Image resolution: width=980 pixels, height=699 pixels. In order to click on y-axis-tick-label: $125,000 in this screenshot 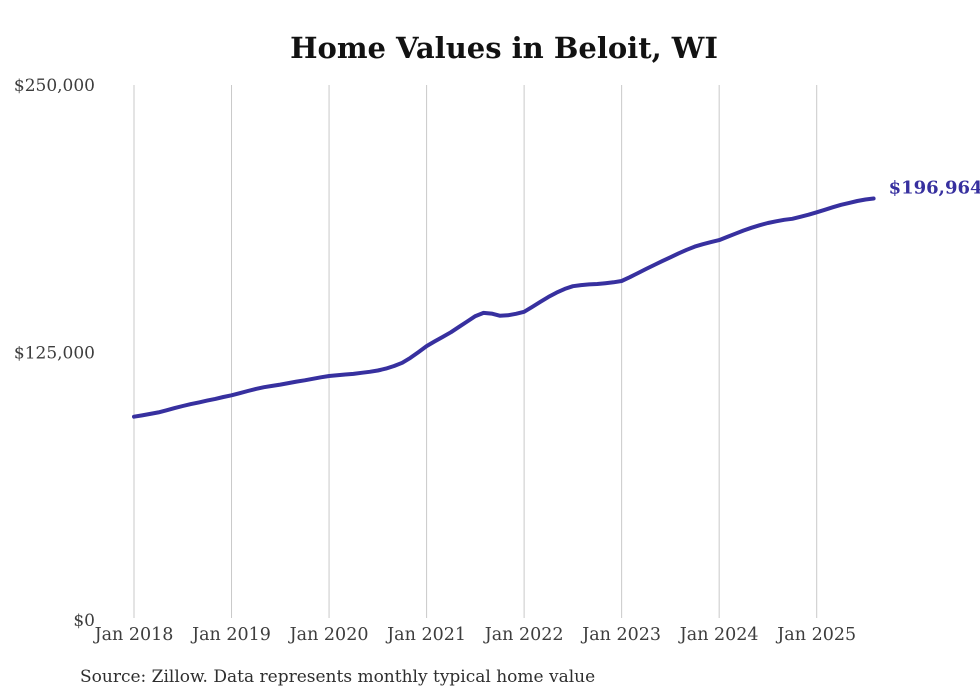, I will do `click(54, 354)`.